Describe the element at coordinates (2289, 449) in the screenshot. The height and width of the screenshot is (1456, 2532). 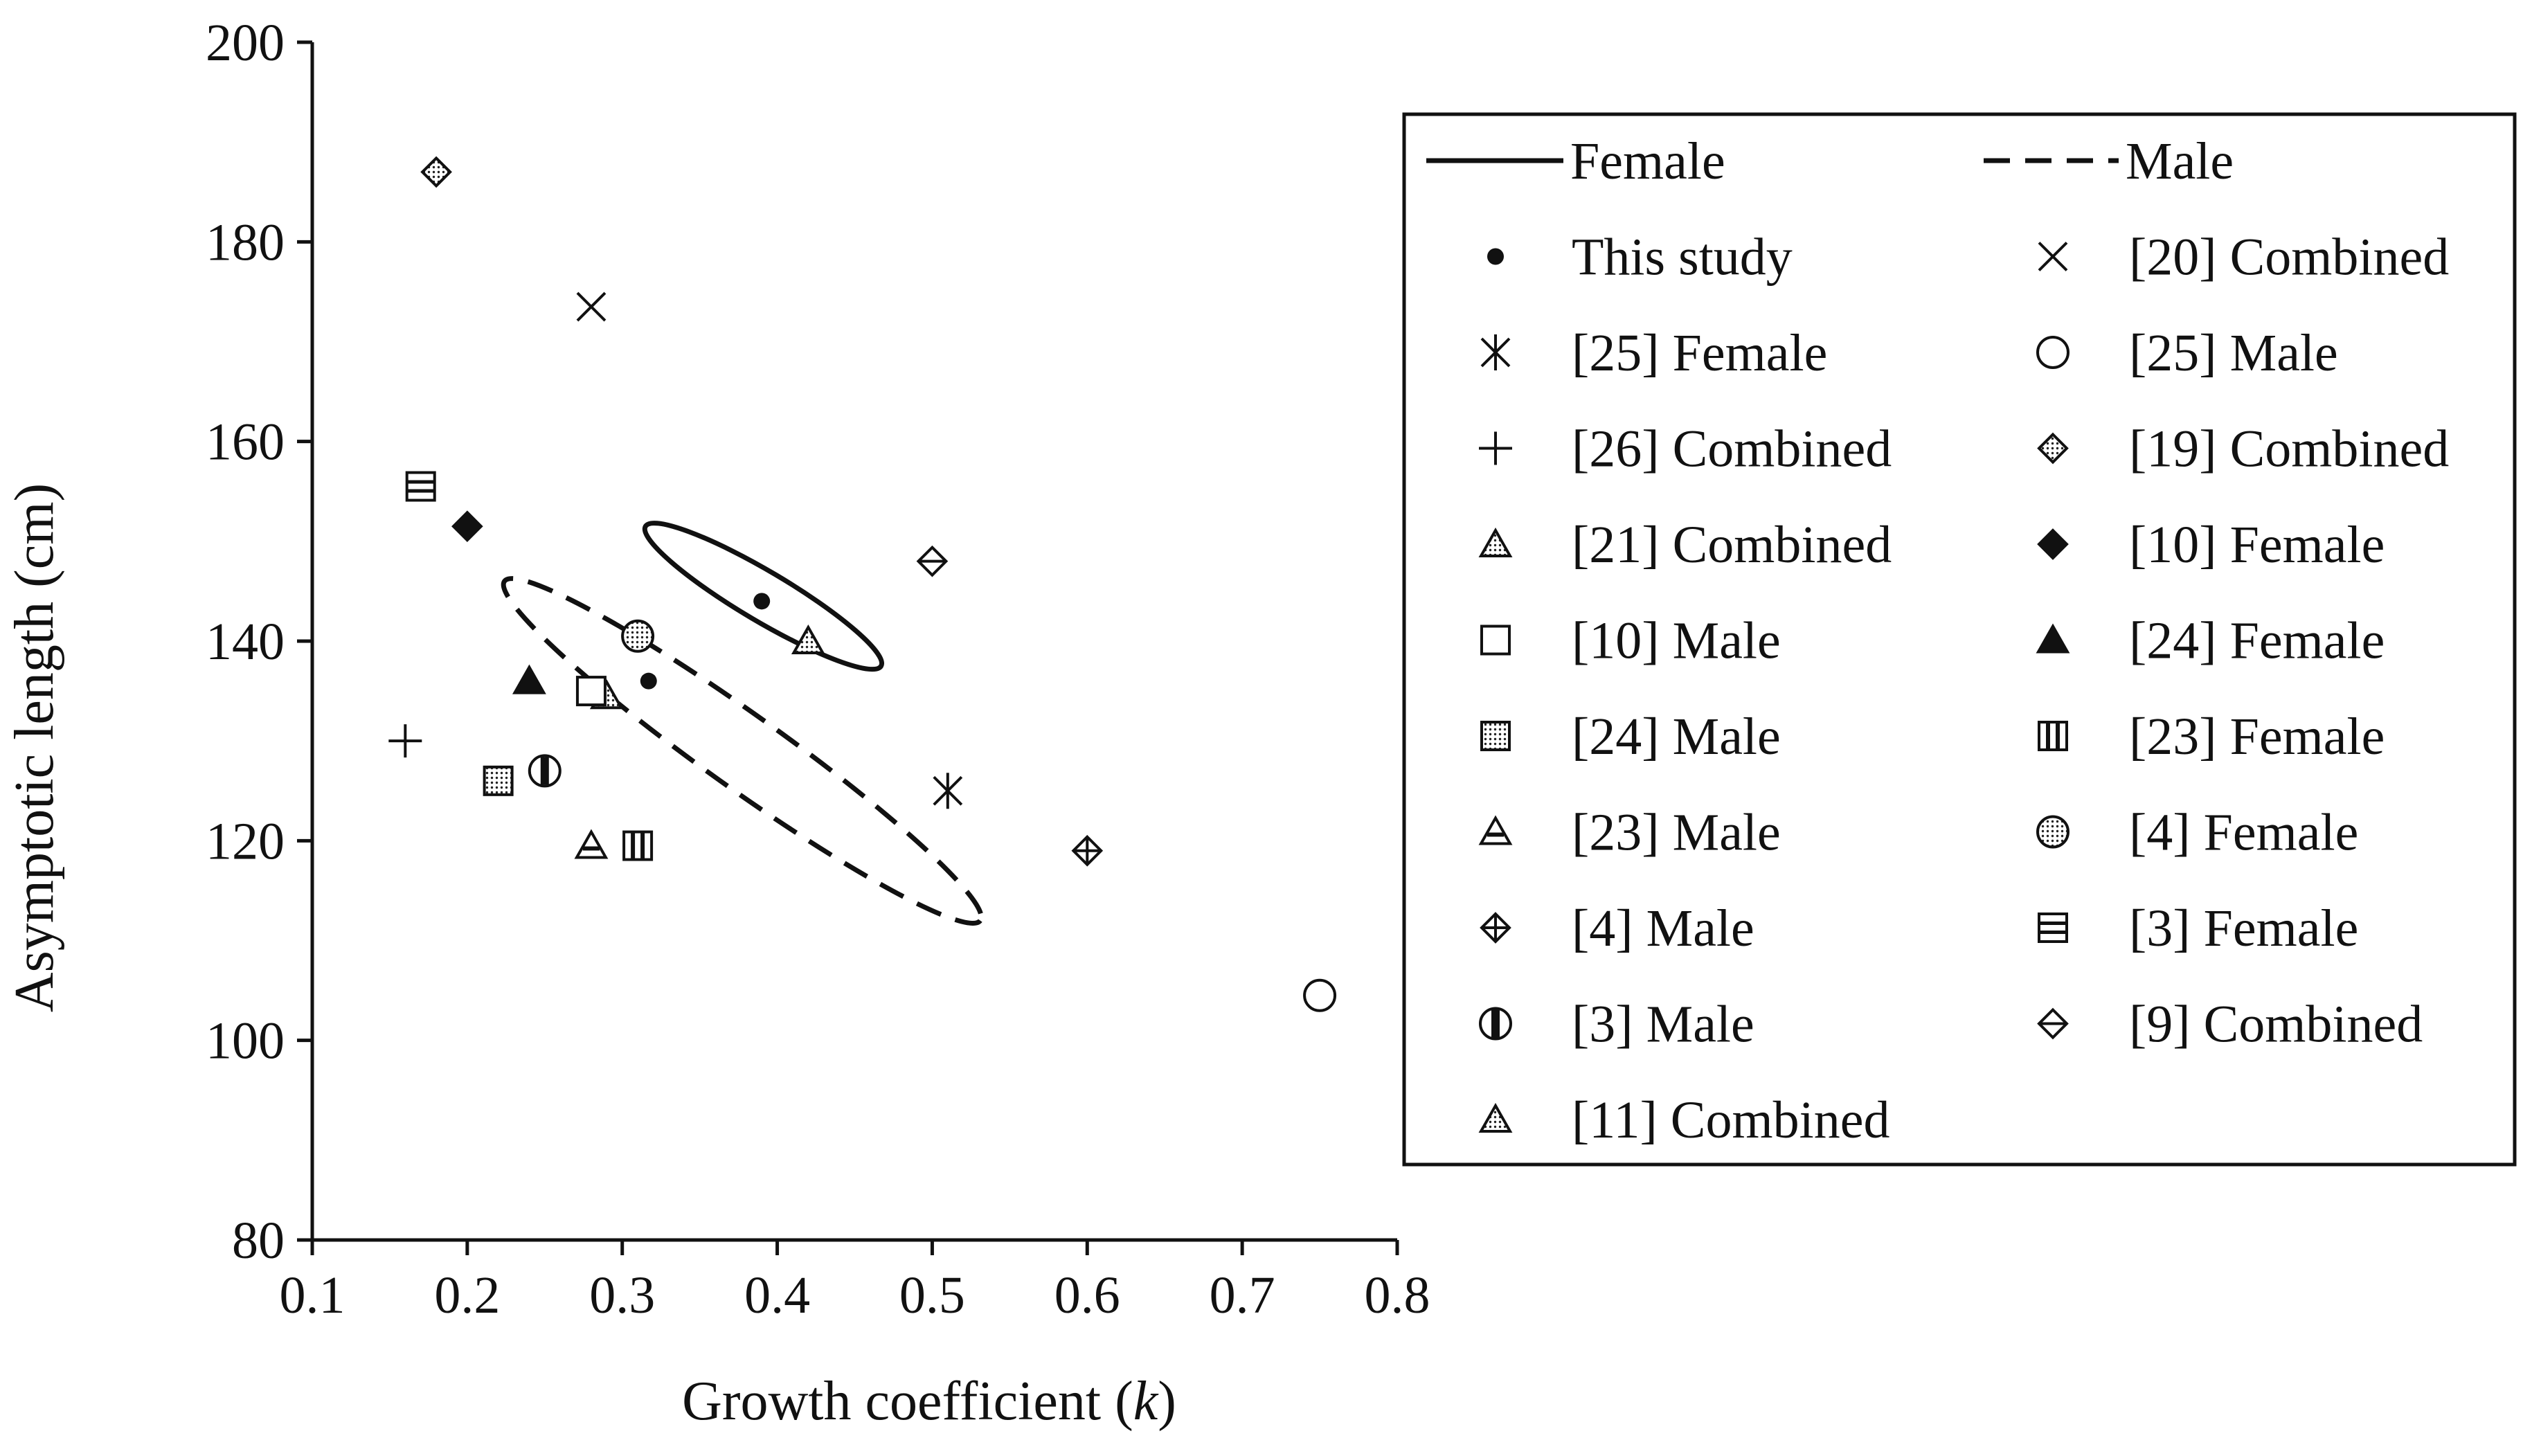
I see `legend-label-19-combined: [19] Combined` at that location.